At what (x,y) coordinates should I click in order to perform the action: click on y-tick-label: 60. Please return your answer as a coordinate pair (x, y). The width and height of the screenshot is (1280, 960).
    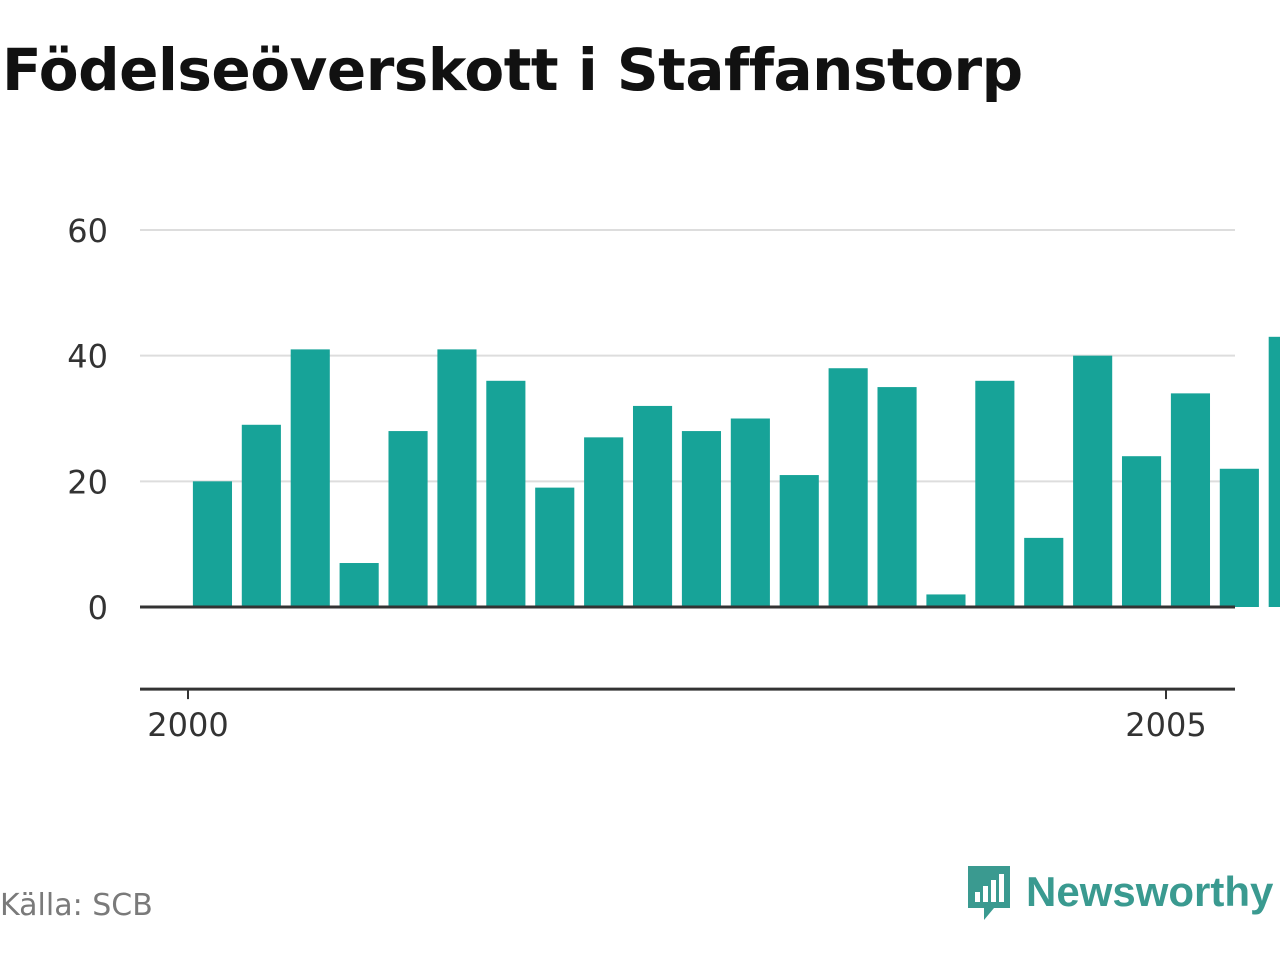
    Looking at the image, I should click on (87, 231).